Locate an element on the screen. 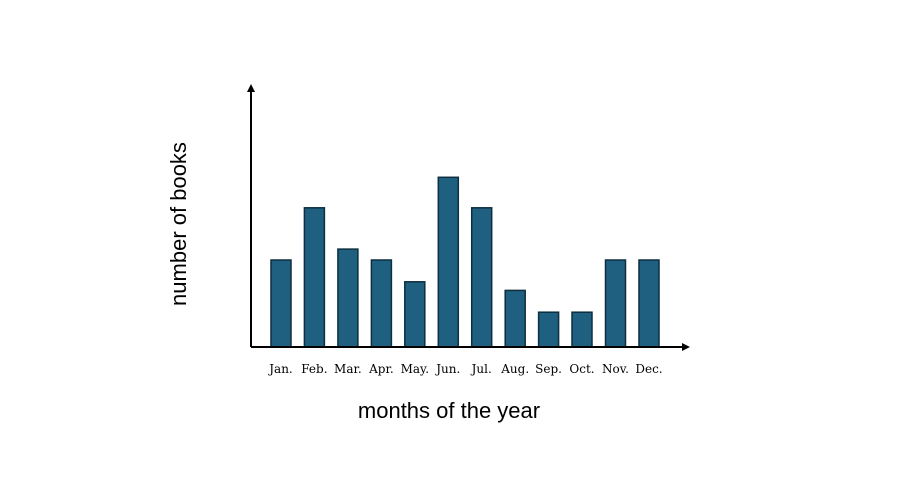 This screenshot has height=502, width=917. y-axis-title: number of books is located at coordinates (178, 224).